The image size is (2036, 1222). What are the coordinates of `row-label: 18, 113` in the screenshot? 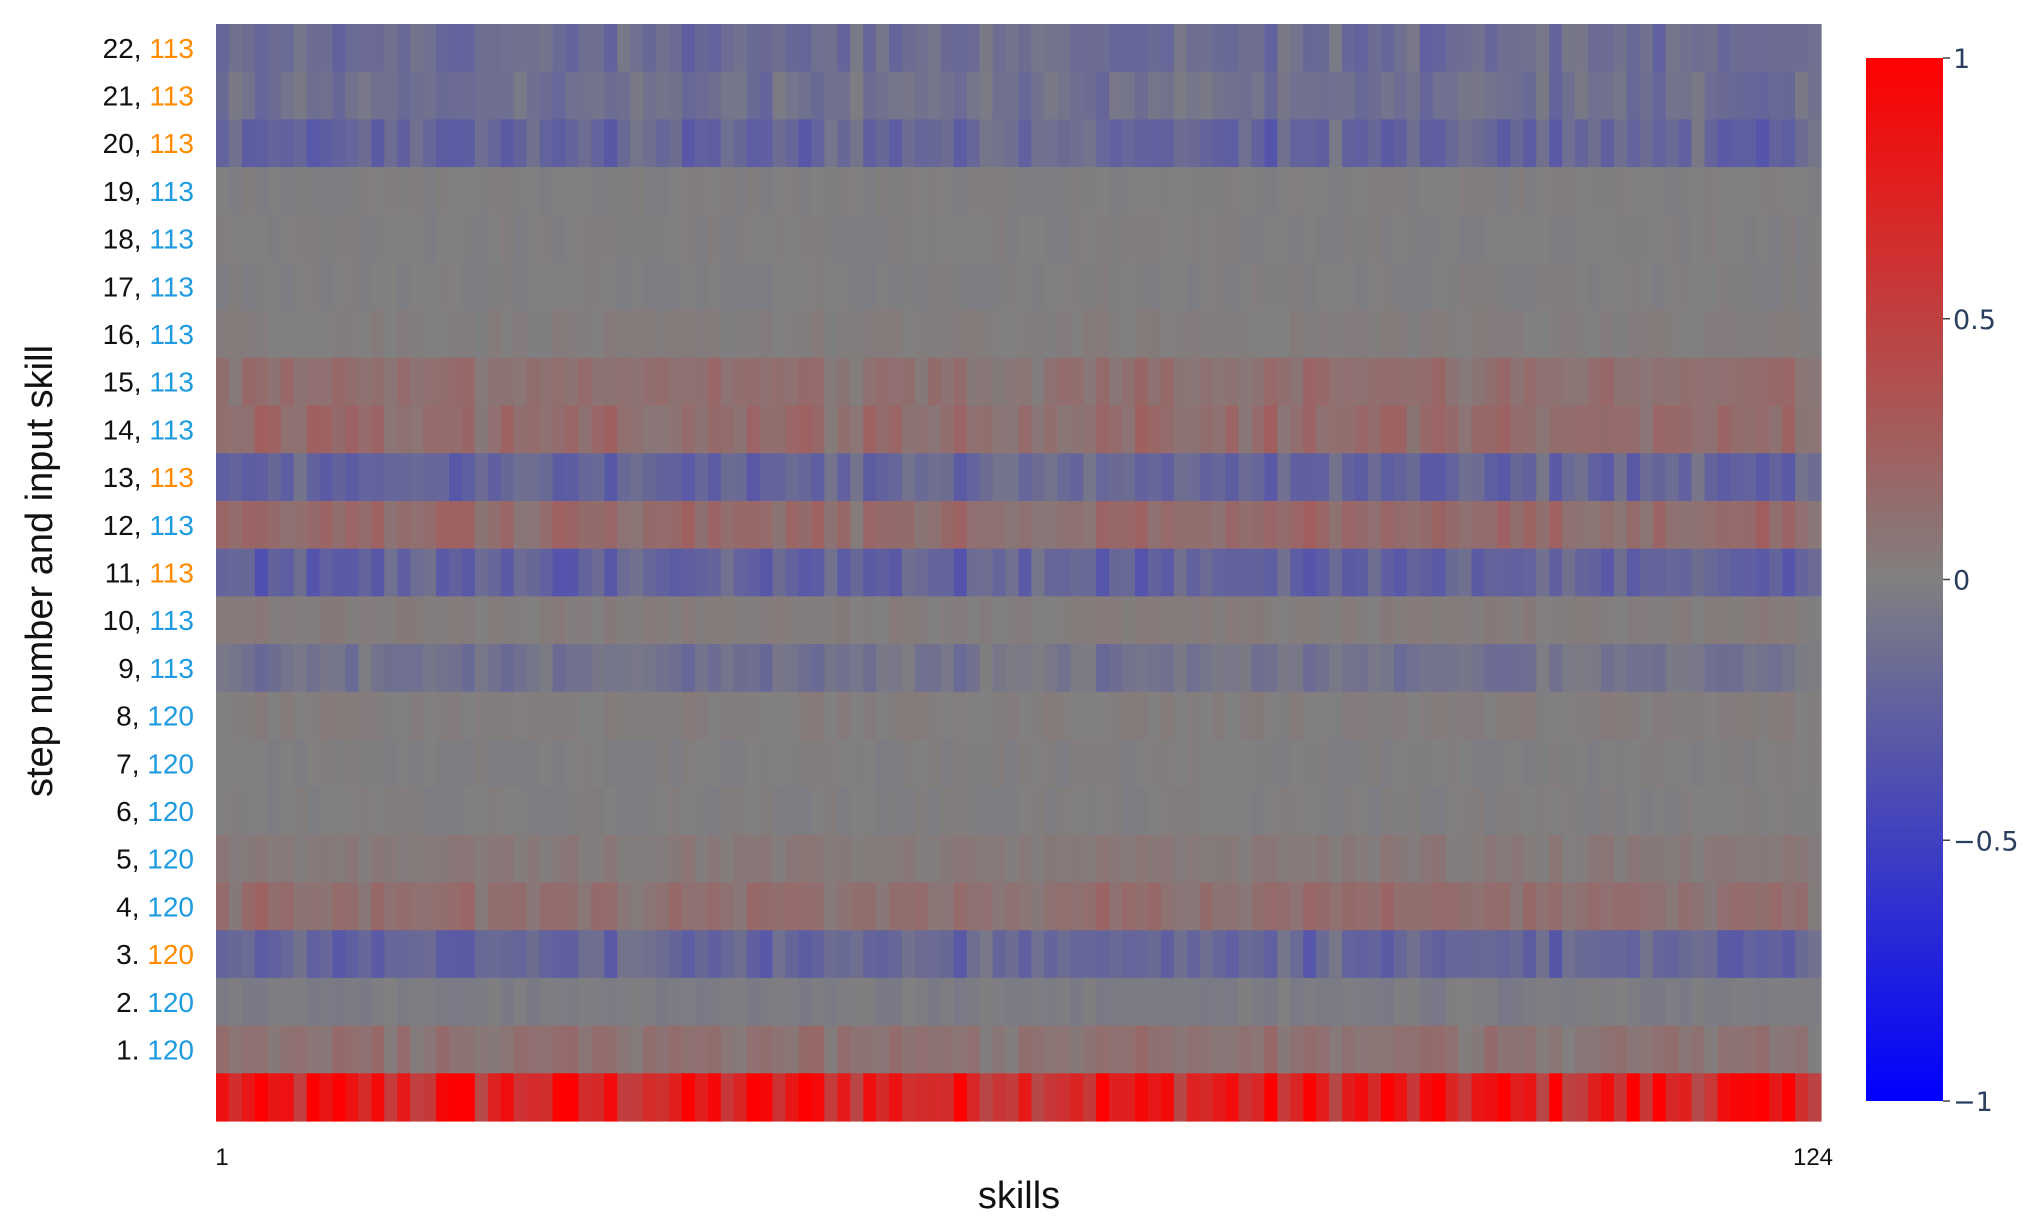 It's located at (148, 239).